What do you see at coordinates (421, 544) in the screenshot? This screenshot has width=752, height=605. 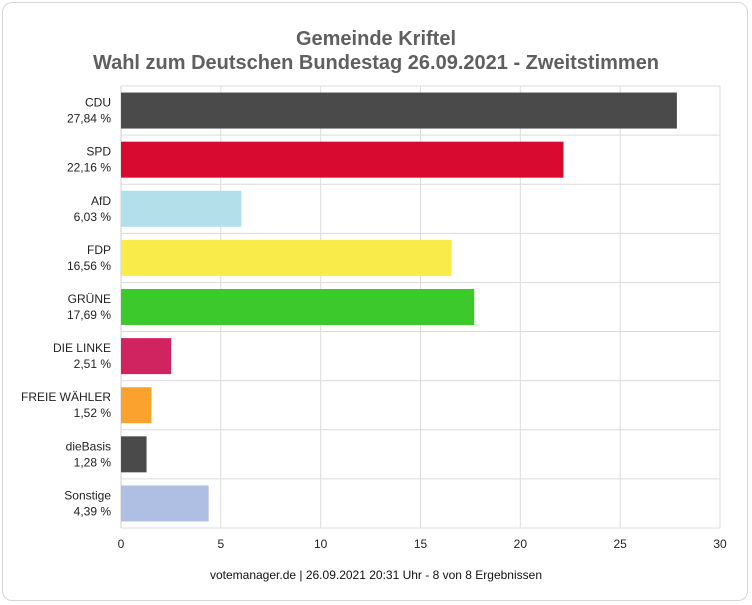 I see `x-tick-label: 15` at bounding box center [421, 544].